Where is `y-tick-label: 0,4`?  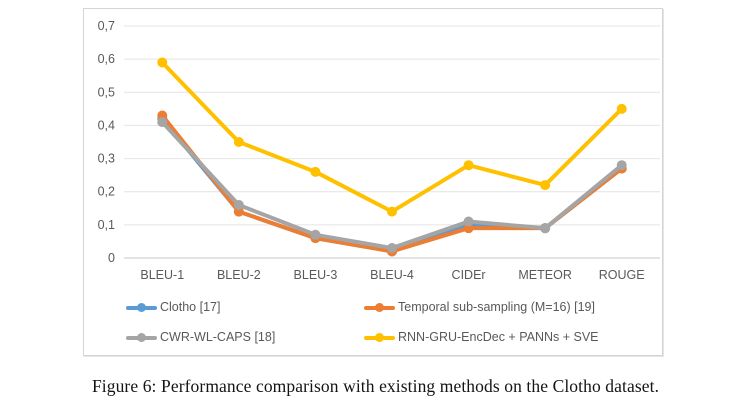
y-tick-label: 0,4 is located at coordinates (106, 125).